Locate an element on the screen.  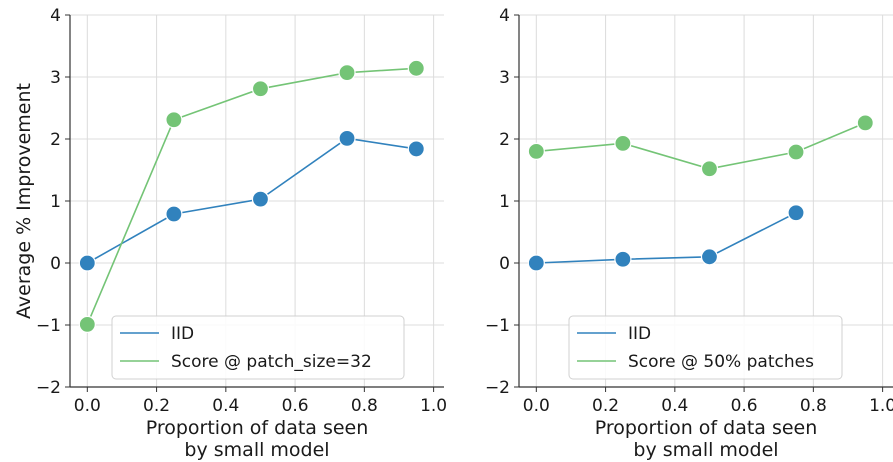
legend: IID Score @ 50% patches is located at coordinates (705, 347).